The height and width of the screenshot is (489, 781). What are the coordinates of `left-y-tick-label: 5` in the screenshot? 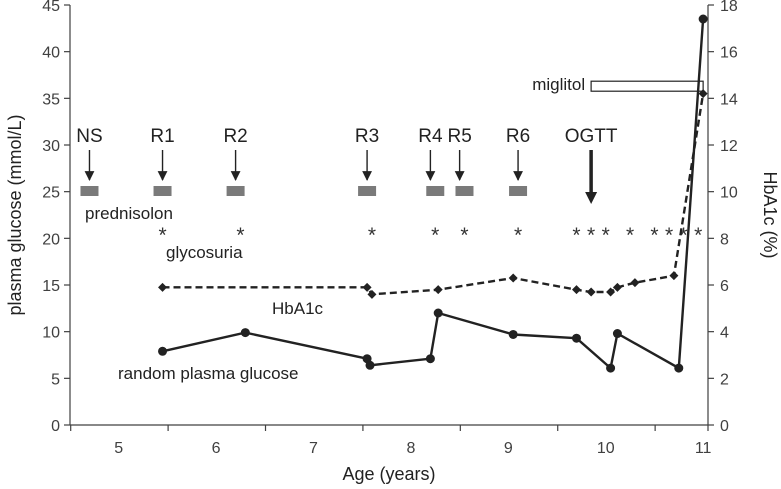 It's located at (55, 379).